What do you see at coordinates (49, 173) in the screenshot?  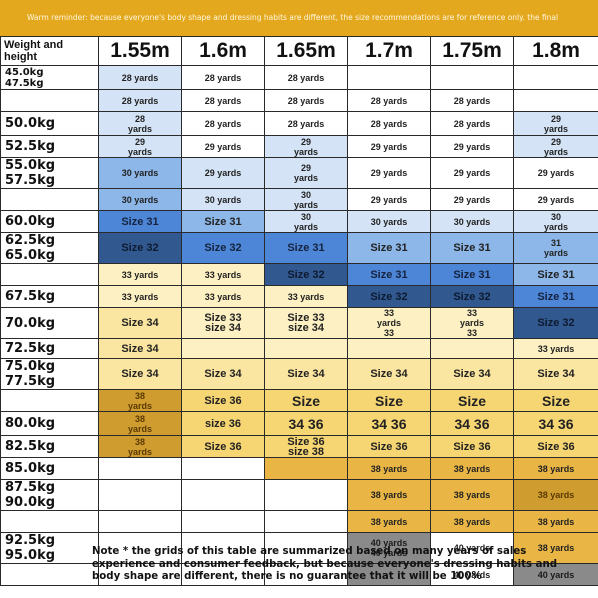 I see `weight-label: 55.0kg 57.5kg` at bounding box center [49, 173].